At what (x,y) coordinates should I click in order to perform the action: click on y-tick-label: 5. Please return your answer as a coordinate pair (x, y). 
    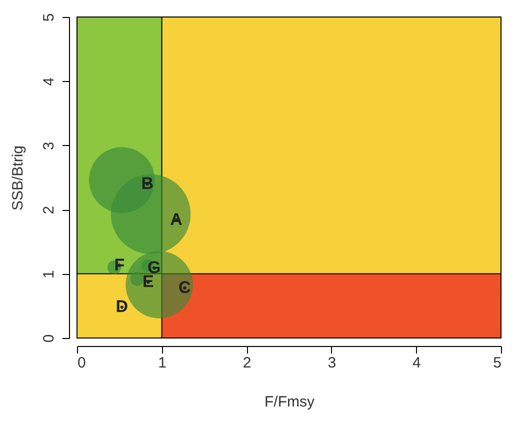
    Looking at the image, I should click on (49, 17).